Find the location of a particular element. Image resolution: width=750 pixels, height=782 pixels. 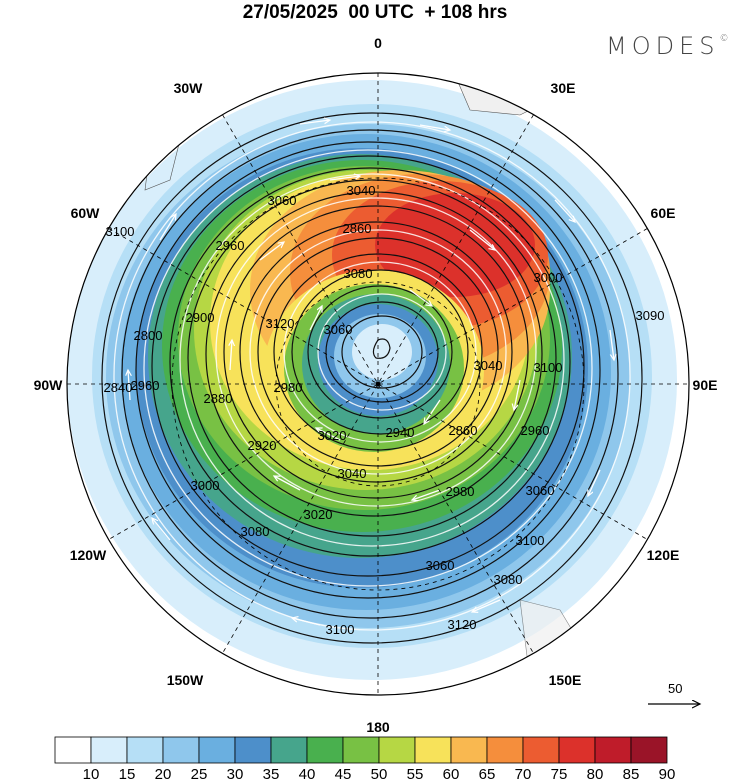

lon-120e-label: 120E is located at coordinates (663, 555).